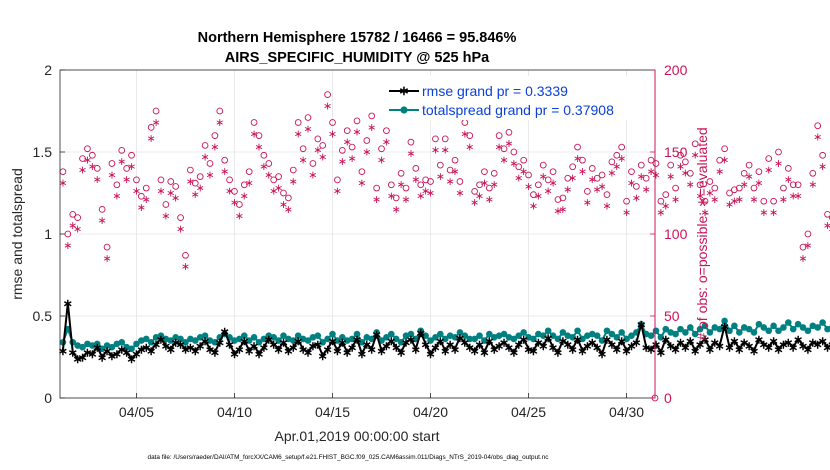 The width and height of the screenshot is (830, 470). Describe the element at coordinates (357, 58) in the screenshot. I see `chart-subtitle: AIRS_SPECIFIC_HUMIDITY @ 525 hPa` at that location.